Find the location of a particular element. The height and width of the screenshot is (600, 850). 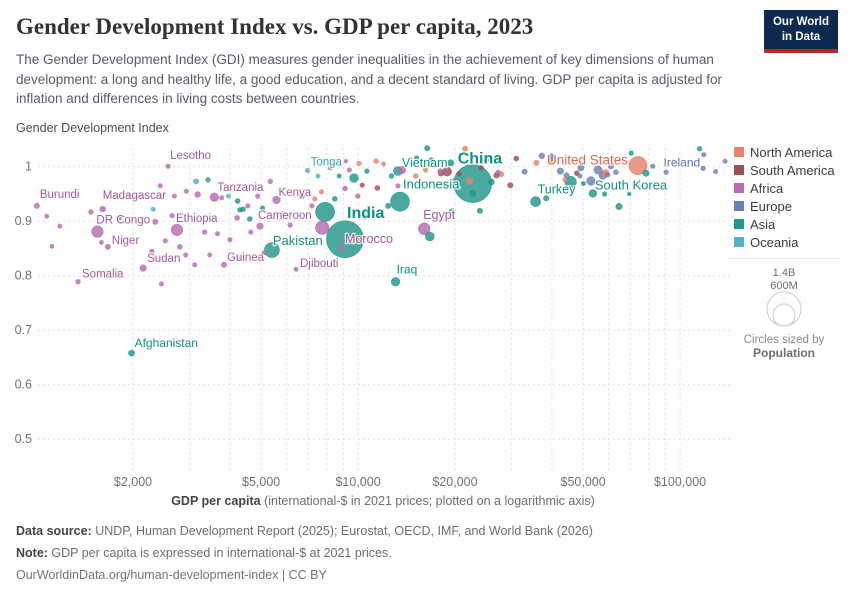

country-label: Burundi is located at coordinates (60, 195).